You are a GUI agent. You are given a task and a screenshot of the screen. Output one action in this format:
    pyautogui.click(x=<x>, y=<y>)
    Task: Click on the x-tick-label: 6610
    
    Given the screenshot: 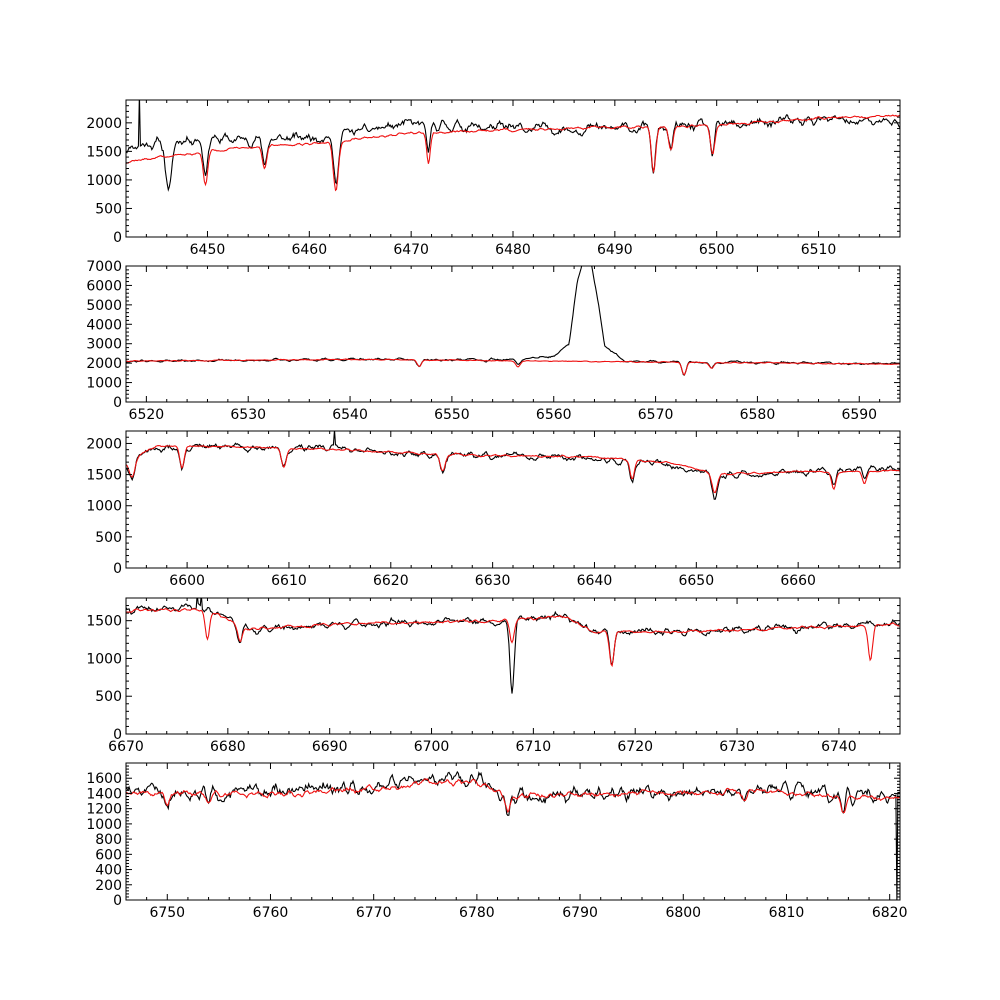 What is the action you would take?
    pyautogui.click(x=289, y=581)
    